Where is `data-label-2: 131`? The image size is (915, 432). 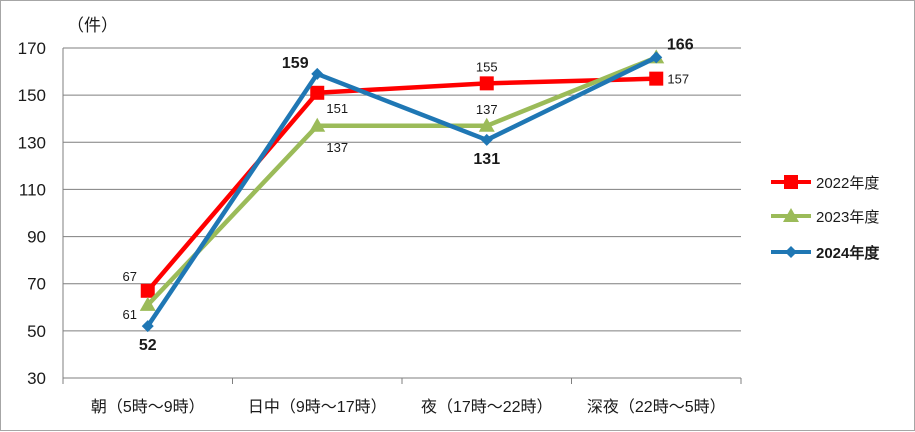
data-label-2: 131 is located at coordinates (486, 159).